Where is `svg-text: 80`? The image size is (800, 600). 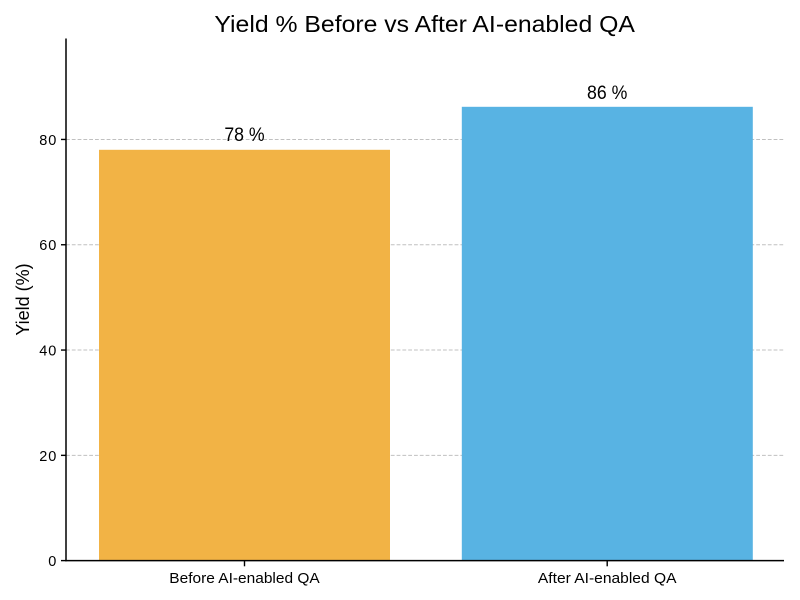 svg-text: 80 is located at coordinates (48, 141).